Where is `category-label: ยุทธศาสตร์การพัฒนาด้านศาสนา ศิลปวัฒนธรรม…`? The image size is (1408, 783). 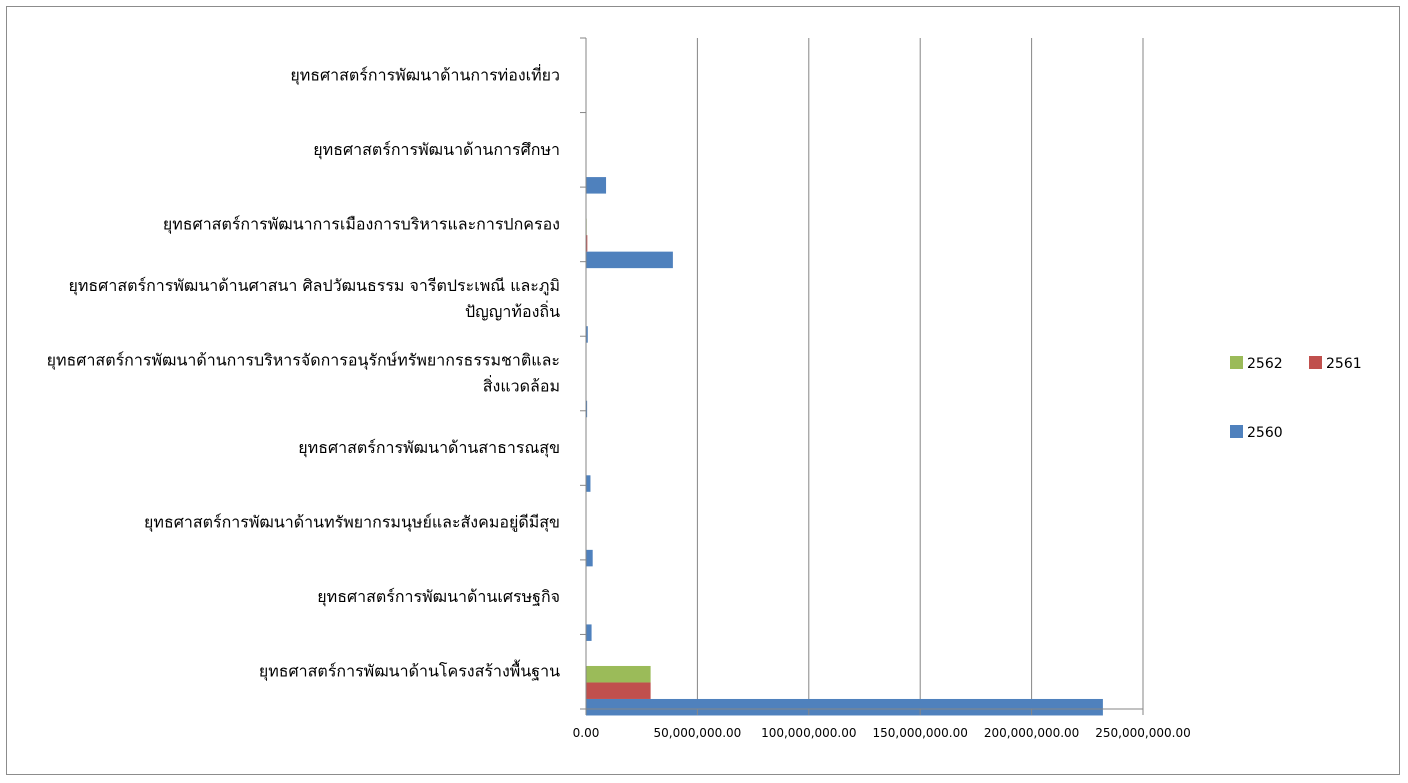 category-label: ยุทธศาสตร์การพัฒนาด้านศาสนา ศิลปวัฒนธรรม… is located at coordinates (314, 298).